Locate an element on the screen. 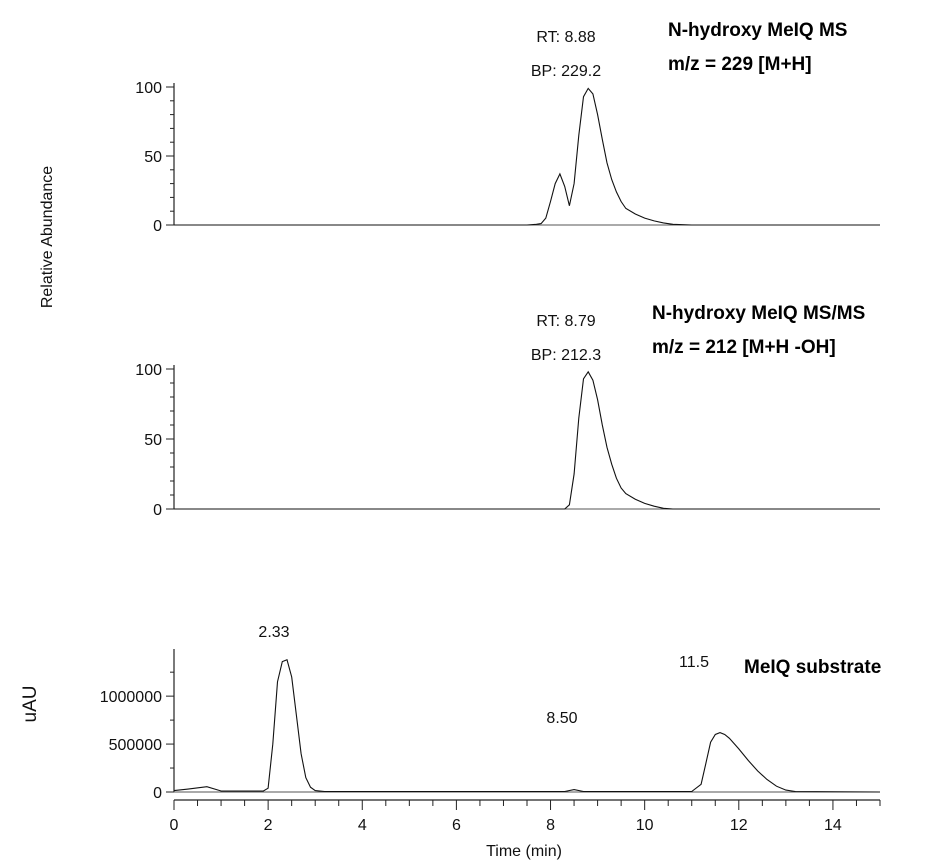 The width and height of the screenshot is (948, 865). panel-ms-title-line2: m/z = 229 [M+H] is located at coordinates (740, 64).